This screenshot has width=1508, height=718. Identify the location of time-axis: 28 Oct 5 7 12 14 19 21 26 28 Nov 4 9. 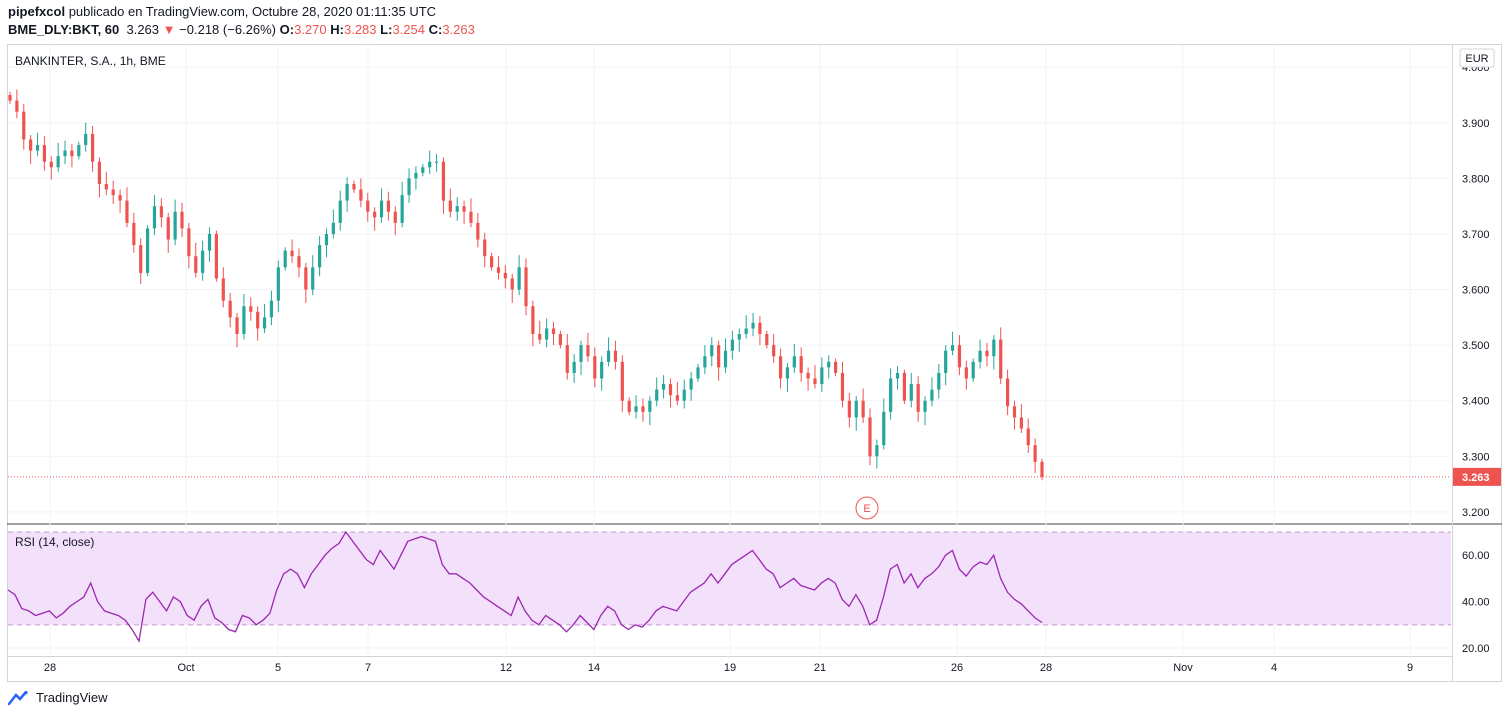
(728, 668).